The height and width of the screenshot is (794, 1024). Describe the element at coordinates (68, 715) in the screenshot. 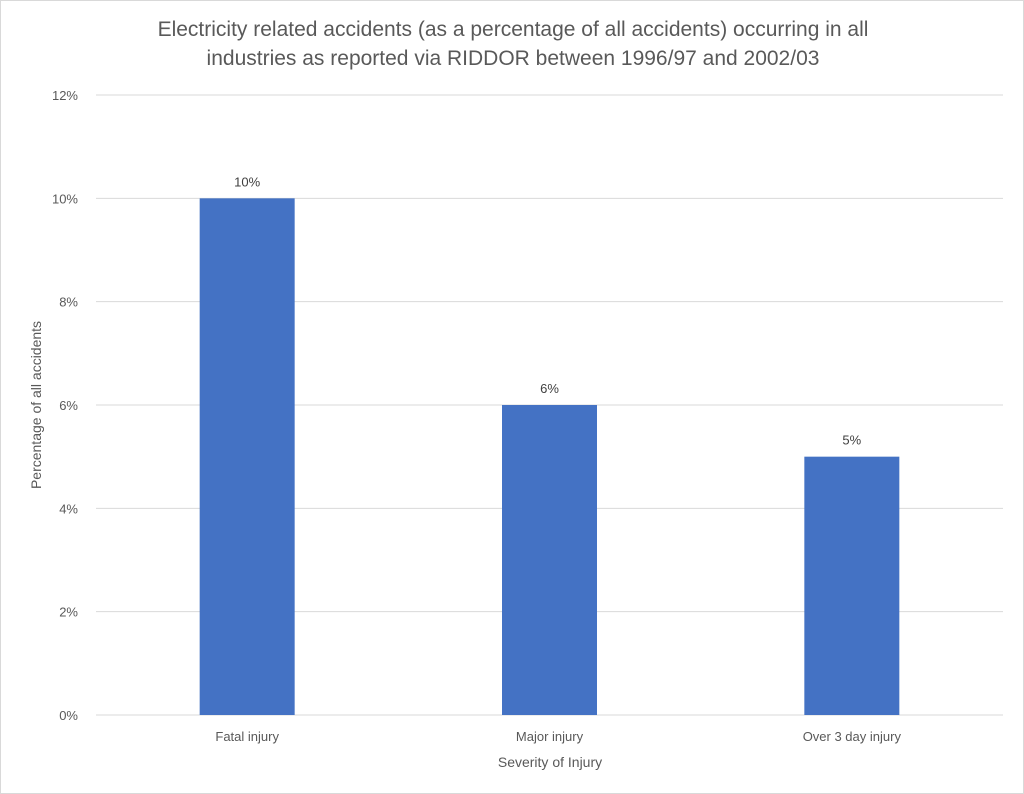

I see `y-tick-label: 0%` at that location.